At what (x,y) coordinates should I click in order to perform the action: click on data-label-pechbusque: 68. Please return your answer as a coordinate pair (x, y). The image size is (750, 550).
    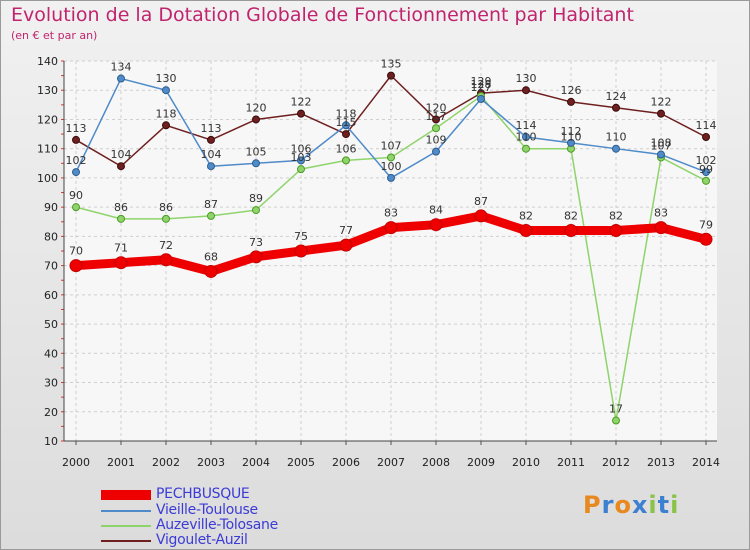
    Looking at the image, I should click on (211, 256).